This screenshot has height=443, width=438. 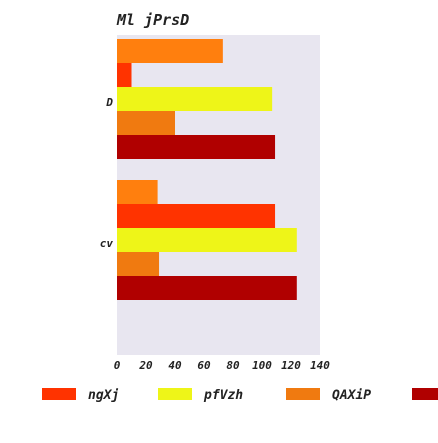 What do you see at coordinates (138, 264) in the screenshot?
I see `bar-cv-QAXiP` at bounding box center [138, 264].